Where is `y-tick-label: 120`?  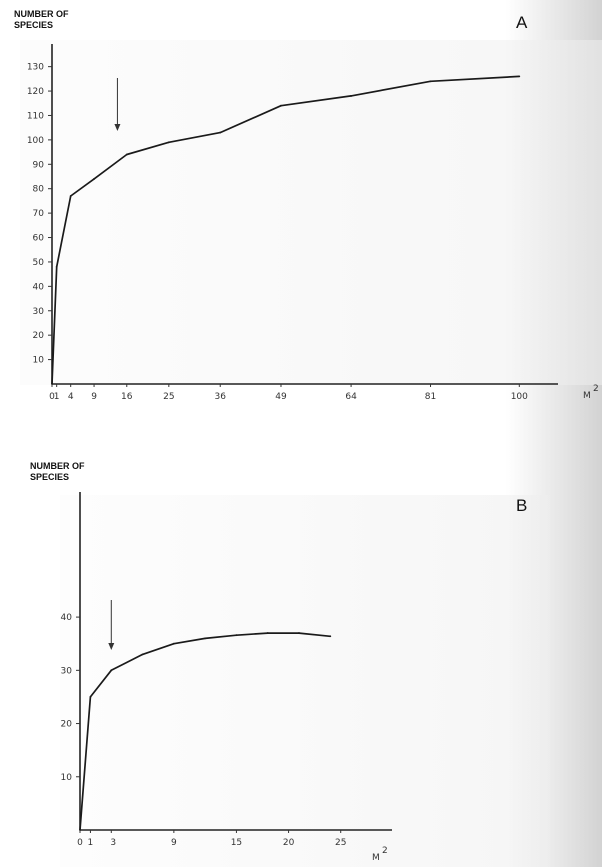
y-tick-label: 120 is located at coordinates (35, 92).